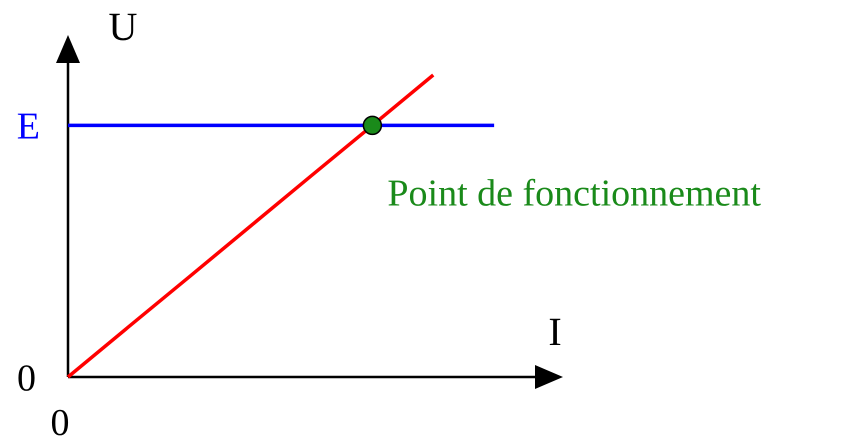 The image size is (867, 446). I want to click on y-axis-title: U, so click(123, 26).